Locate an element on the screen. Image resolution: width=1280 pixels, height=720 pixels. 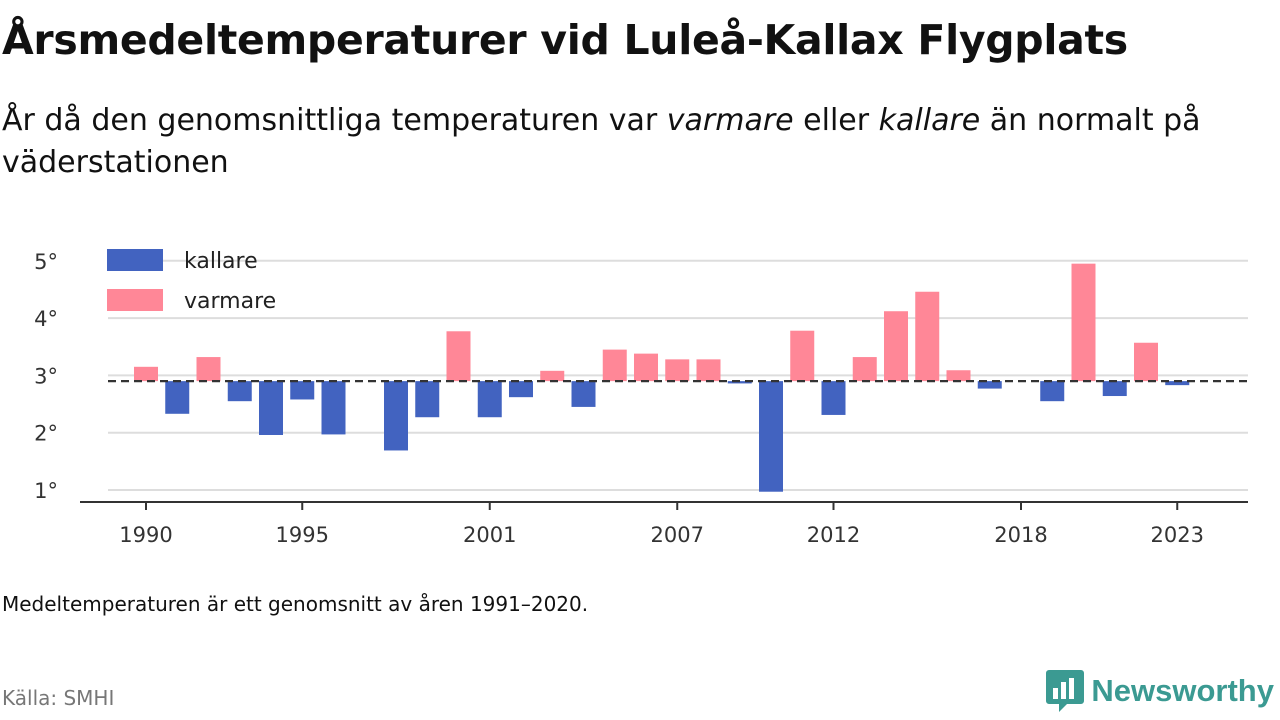
bar-2008 is located at coordinates (708, 370).